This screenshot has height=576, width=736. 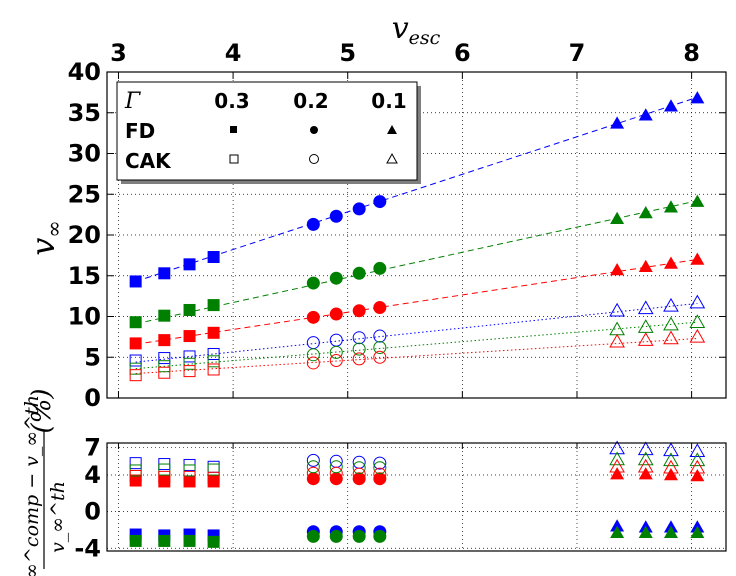 I want to click on main-point-cak-red-g0.2-0, so click(x=313, y=363).